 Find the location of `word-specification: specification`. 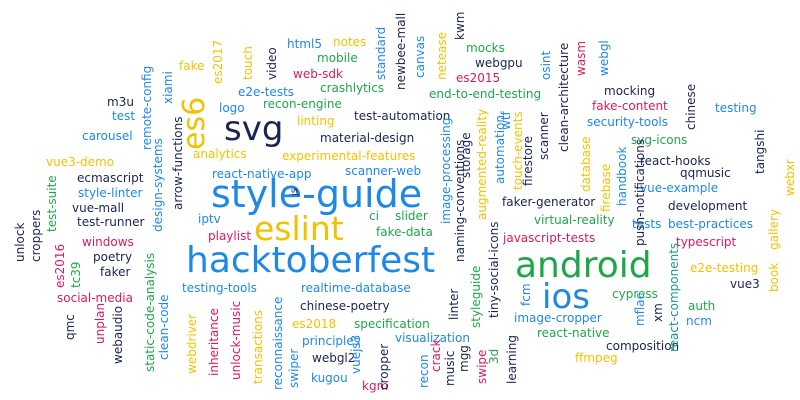

word-specification: specification is located at coordinates (392, 324).